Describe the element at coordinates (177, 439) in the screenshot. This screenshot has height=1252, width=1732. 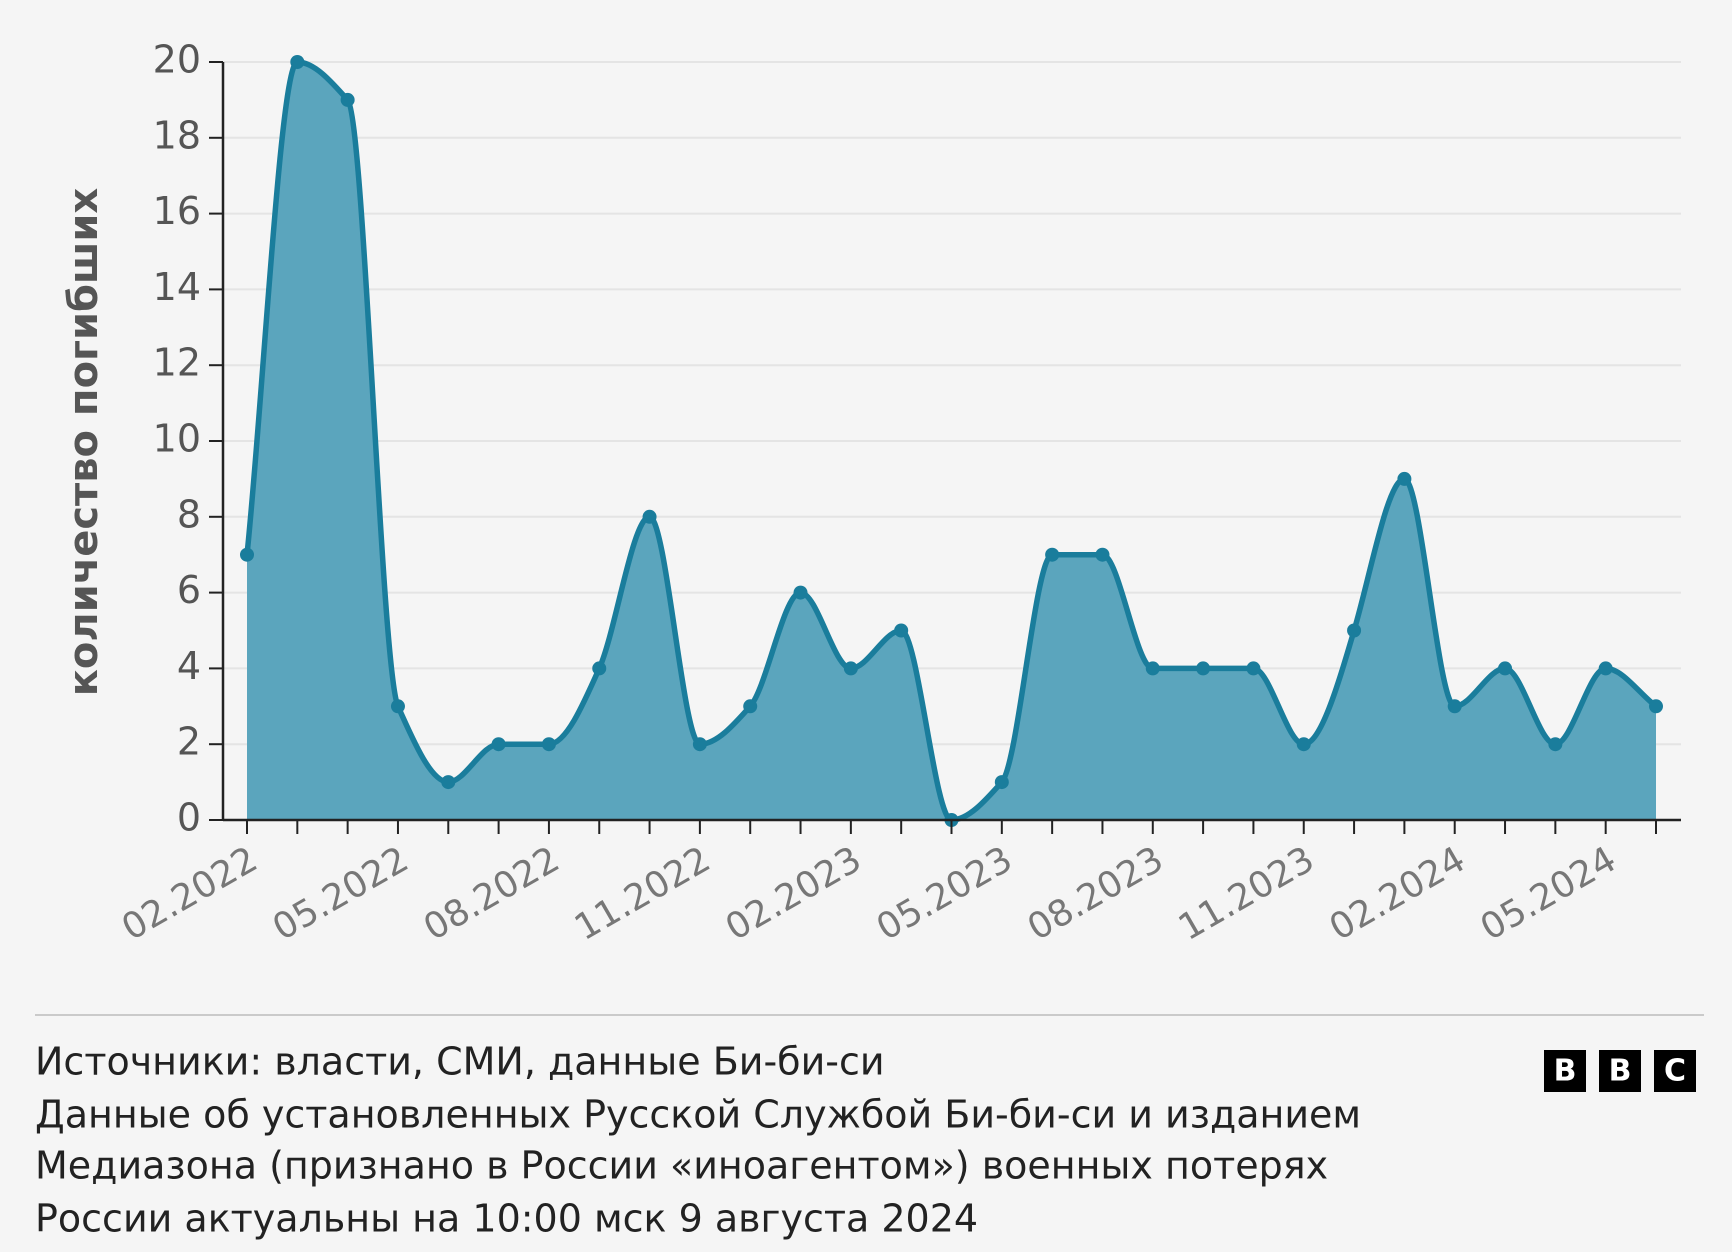
I see `y-tick-label: 10` at that location.